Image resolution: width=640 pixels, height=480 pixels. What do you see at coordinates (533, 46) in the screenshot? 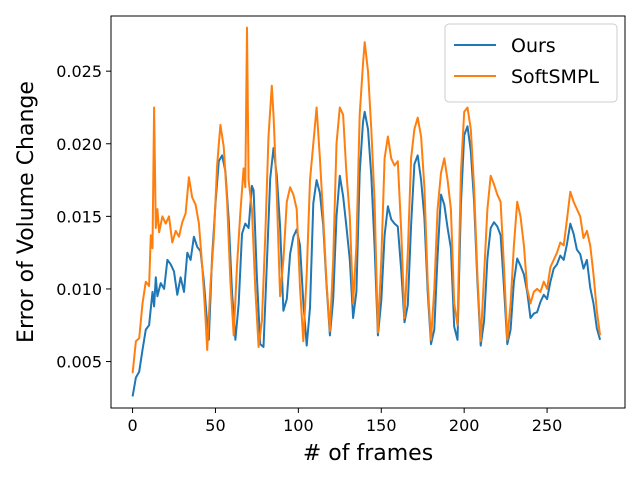
I see `legend-label: Ours` at bounding box center [533, 46].